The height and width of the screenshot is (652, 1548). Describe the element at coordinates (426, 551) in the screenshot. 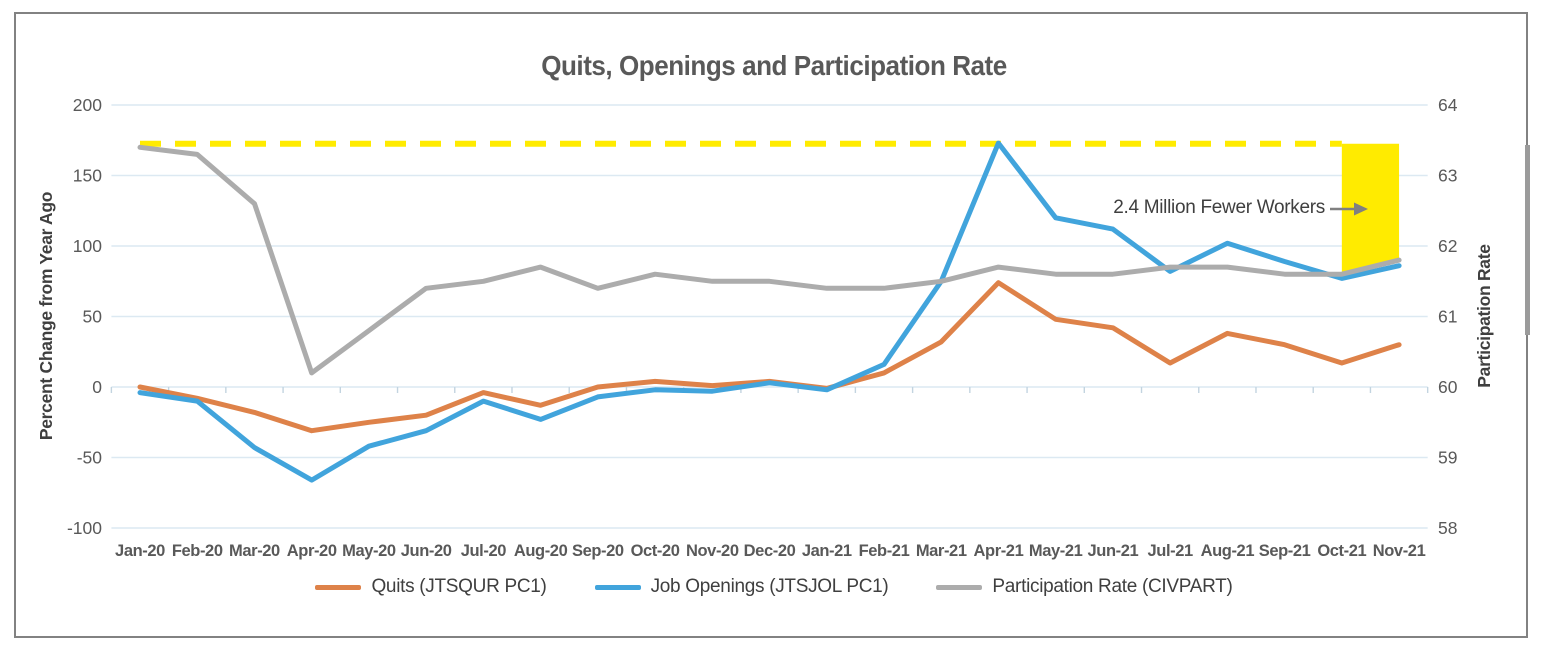

I see `x-axis-category-label: Jun-20` at that location.